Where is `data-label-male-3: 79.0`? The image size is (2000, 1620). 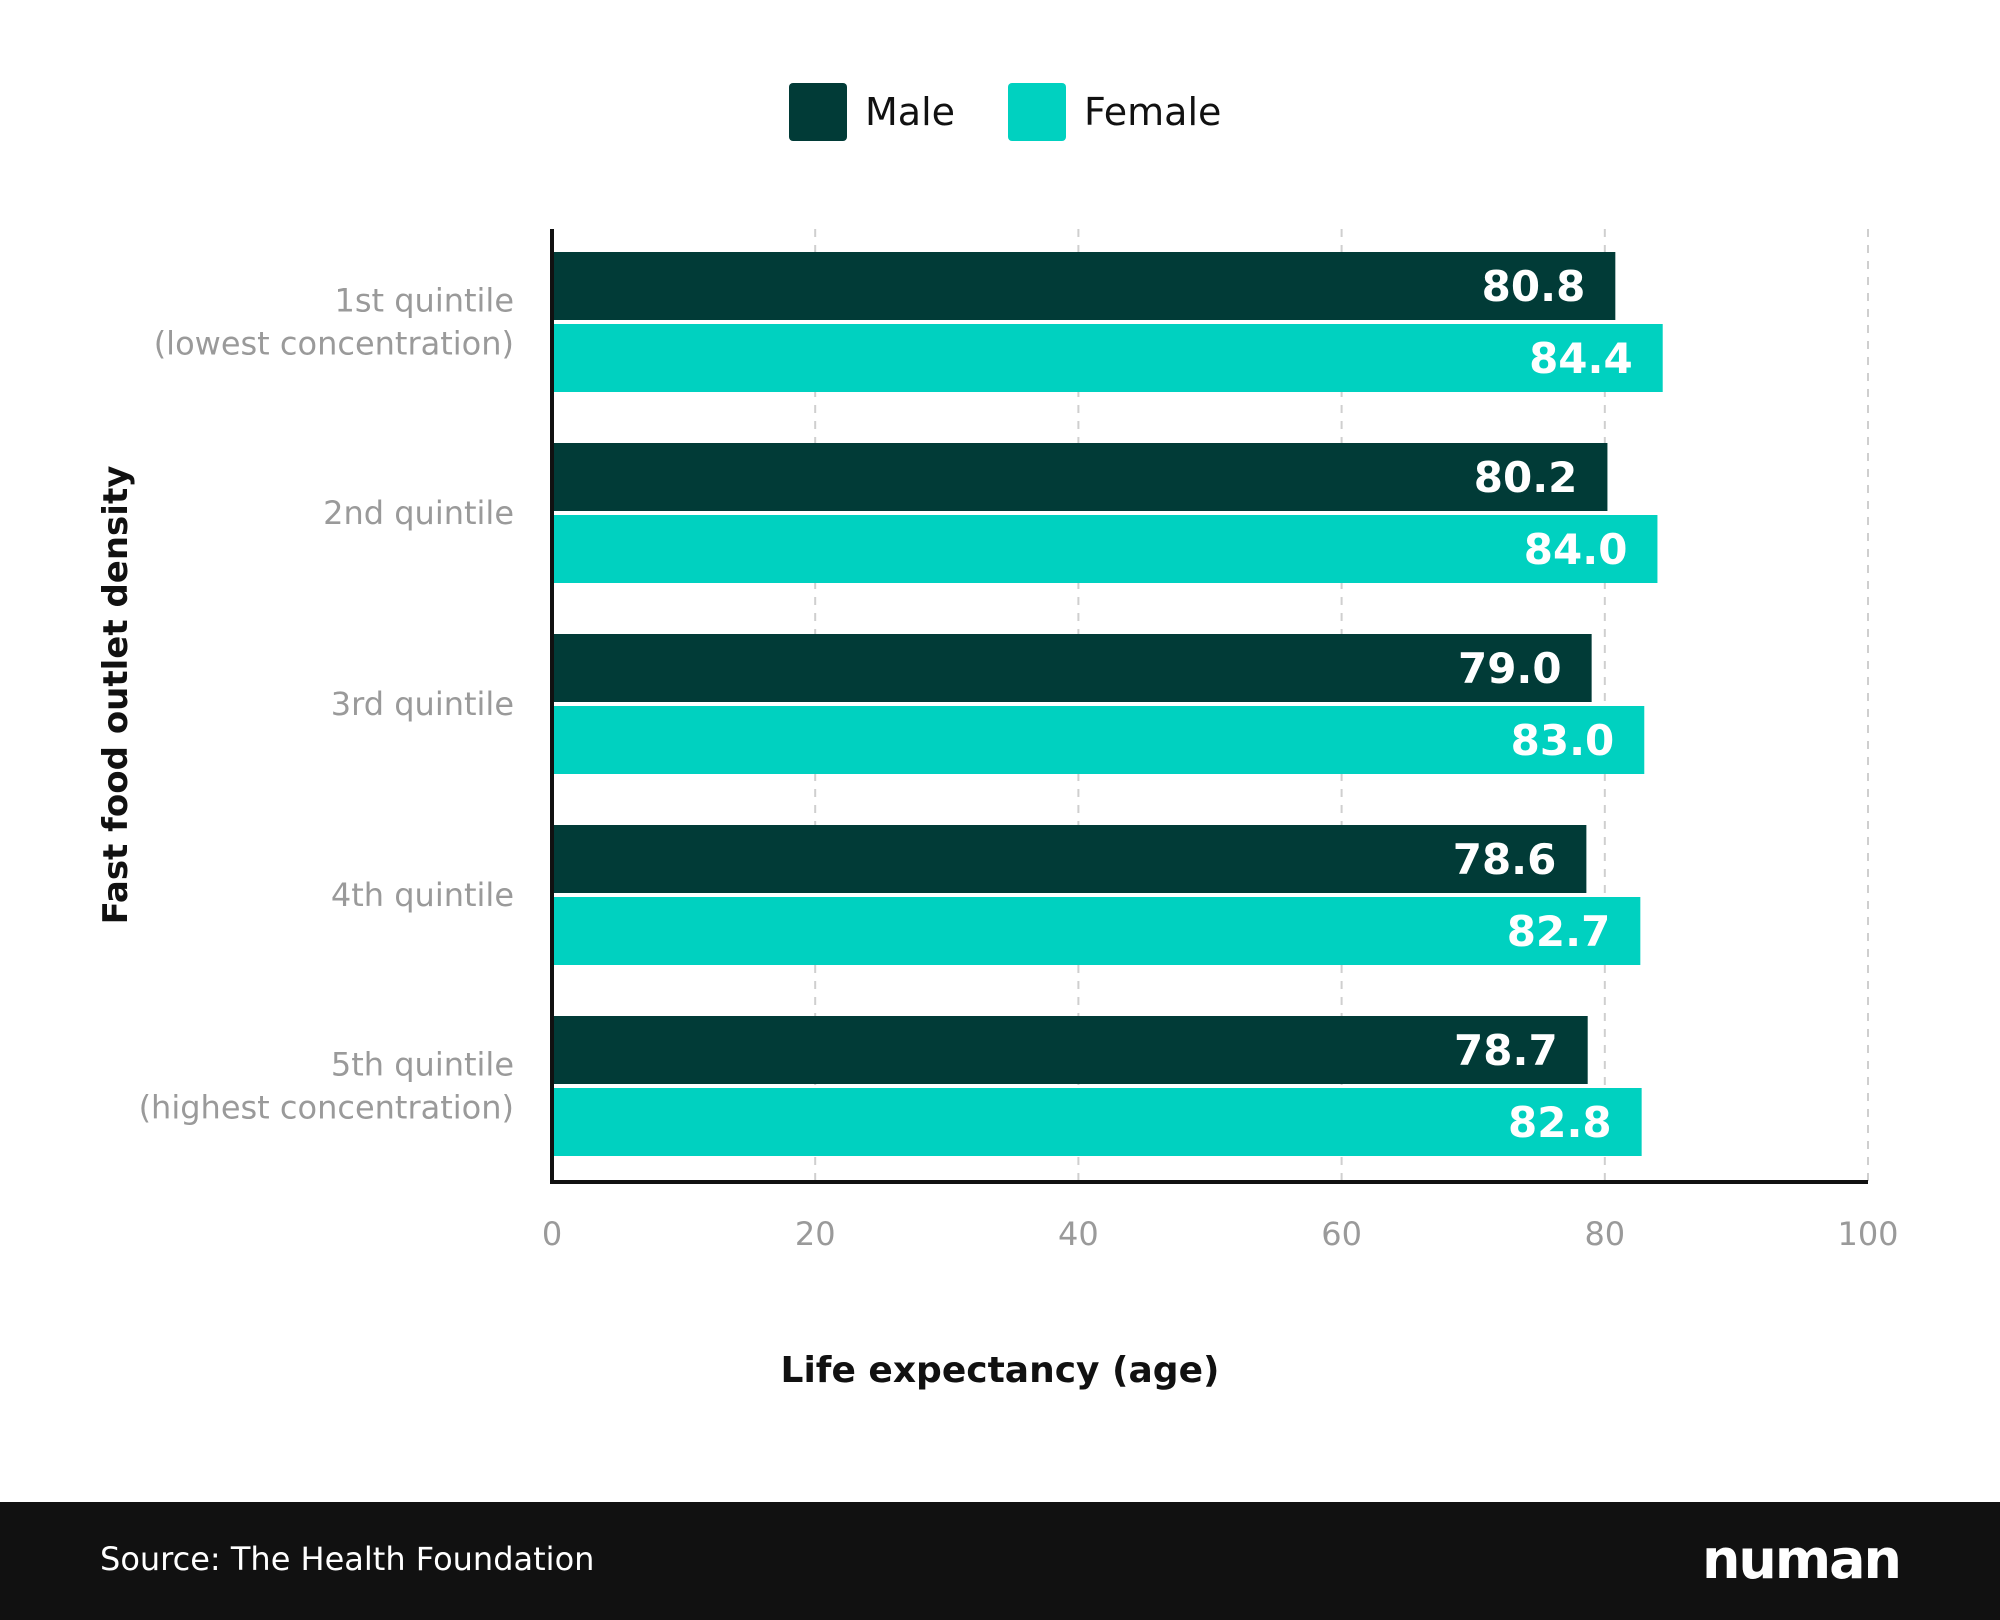
data-label-male-3: 79.0 is located at coordinates (1510, 668).